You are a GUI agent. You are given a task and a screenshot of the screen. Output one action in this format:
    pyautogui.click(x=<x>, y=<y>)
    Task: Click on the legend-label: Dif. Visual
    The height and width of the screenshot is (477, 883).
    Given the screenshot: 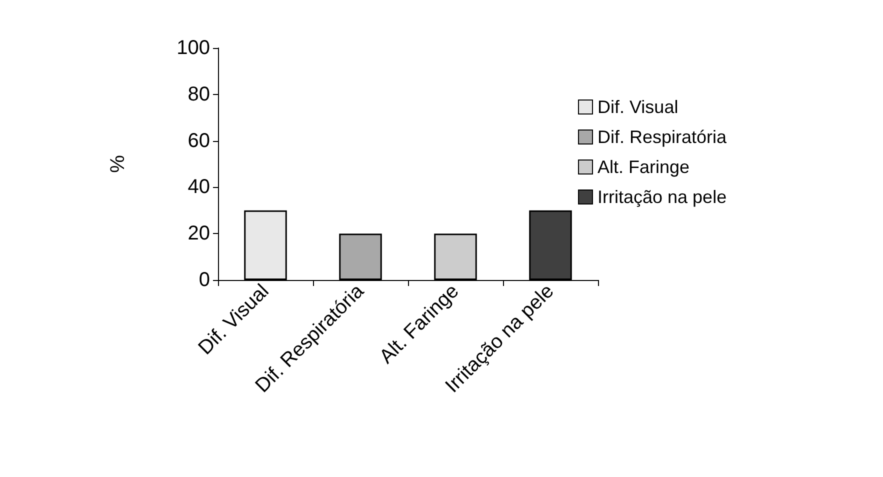 What is the action you would take?
    pyautogui.click(x=638, y=107)
    